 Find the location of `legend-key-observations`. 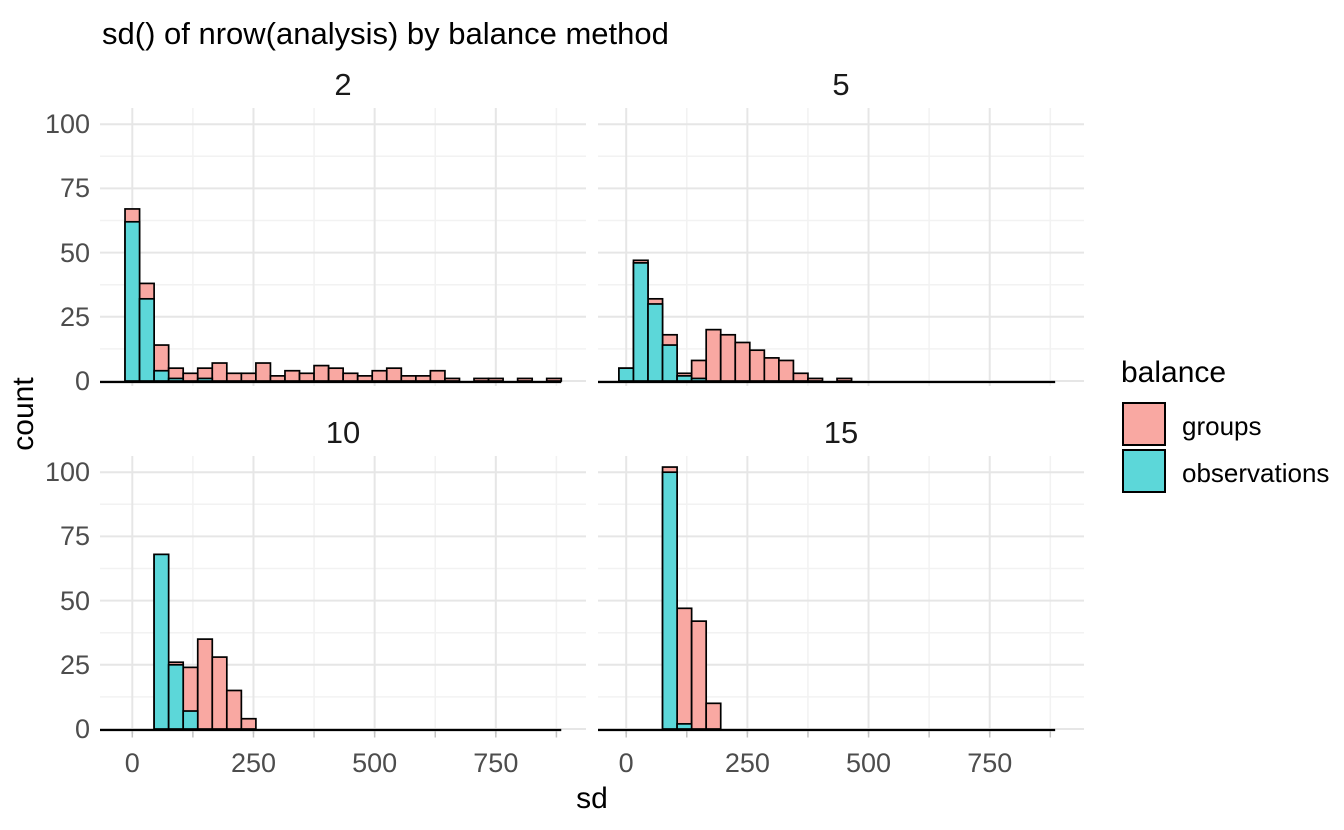

legend-key-observations is located at coordinates (1144, 471).